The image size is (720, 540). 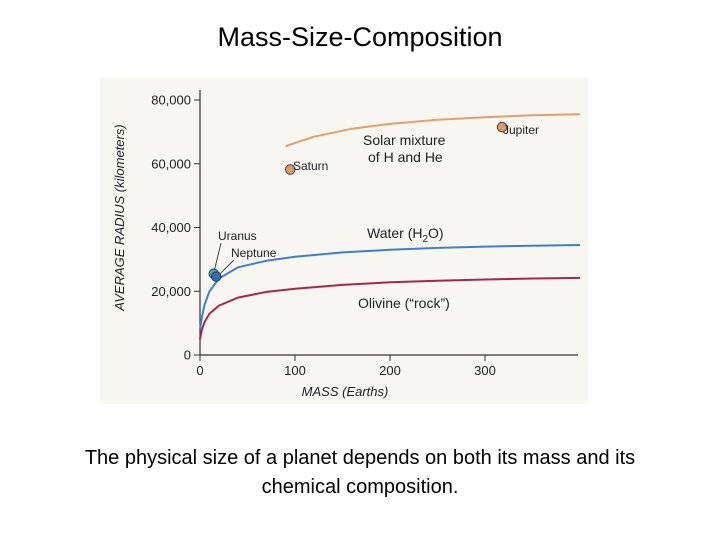 What do you see at coordinates (290, 169) in the screenshot?
I see `planet-point-saturn` at bounding box center [290, 169].